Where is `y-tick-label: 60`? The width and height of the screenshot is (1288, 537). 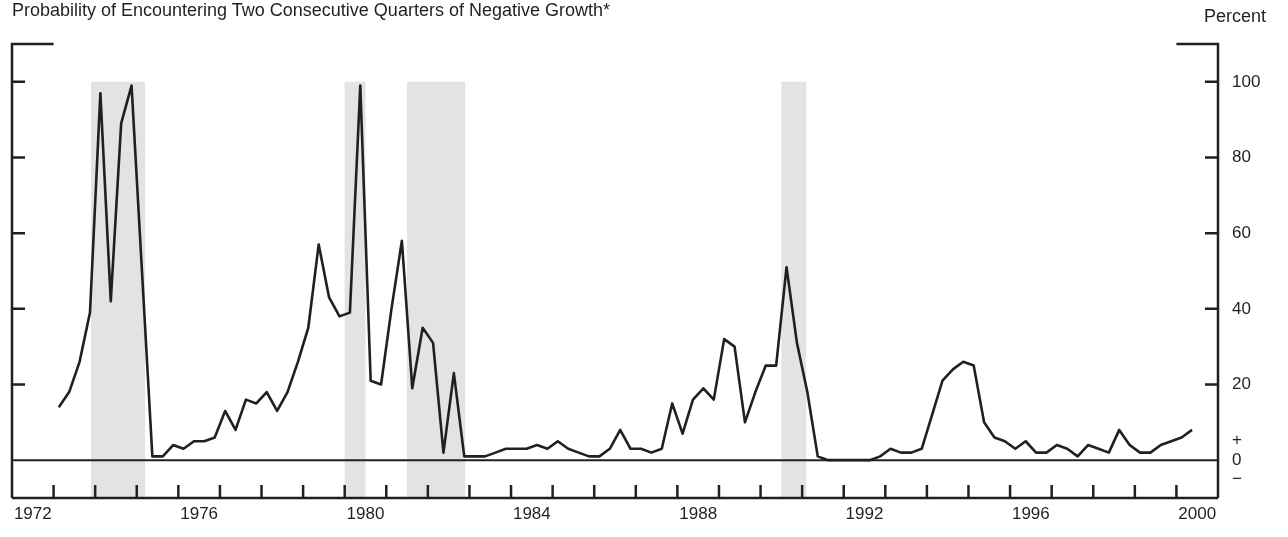
y-tick-label: 60 is located at coordinates (1241, 232).